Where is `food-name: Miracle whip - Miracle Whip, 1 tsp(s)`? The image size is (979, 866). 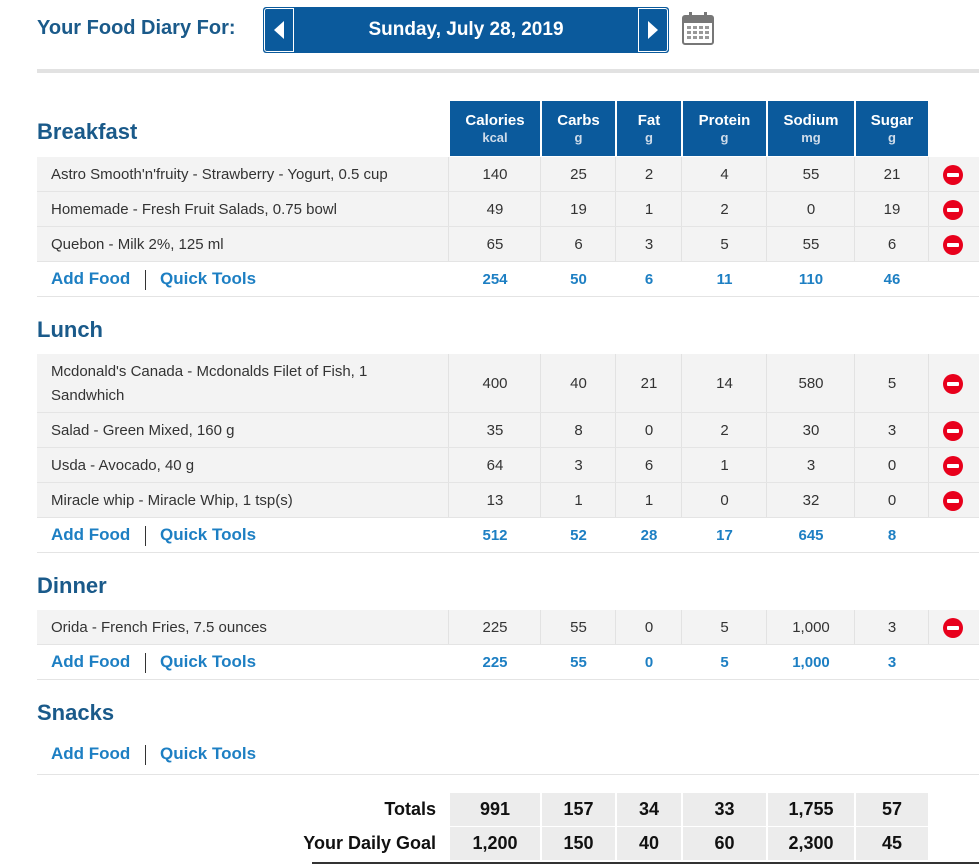
food-name: Miracle whip - Miracle Whip, 1 tsp(s) is located at coordinates (172, 500).